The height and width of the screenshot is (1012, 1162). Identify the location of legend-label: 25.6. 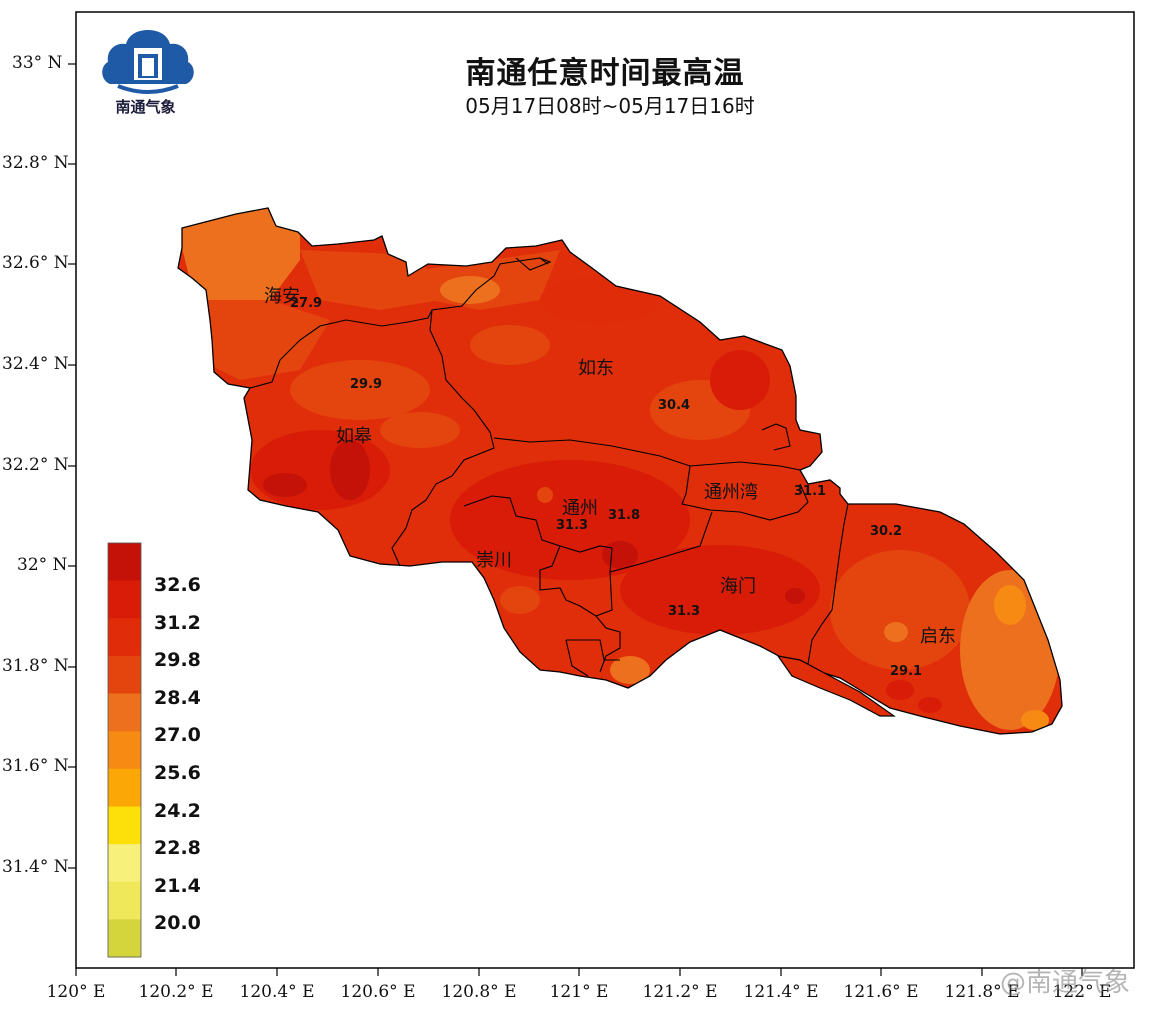
(177, 773).